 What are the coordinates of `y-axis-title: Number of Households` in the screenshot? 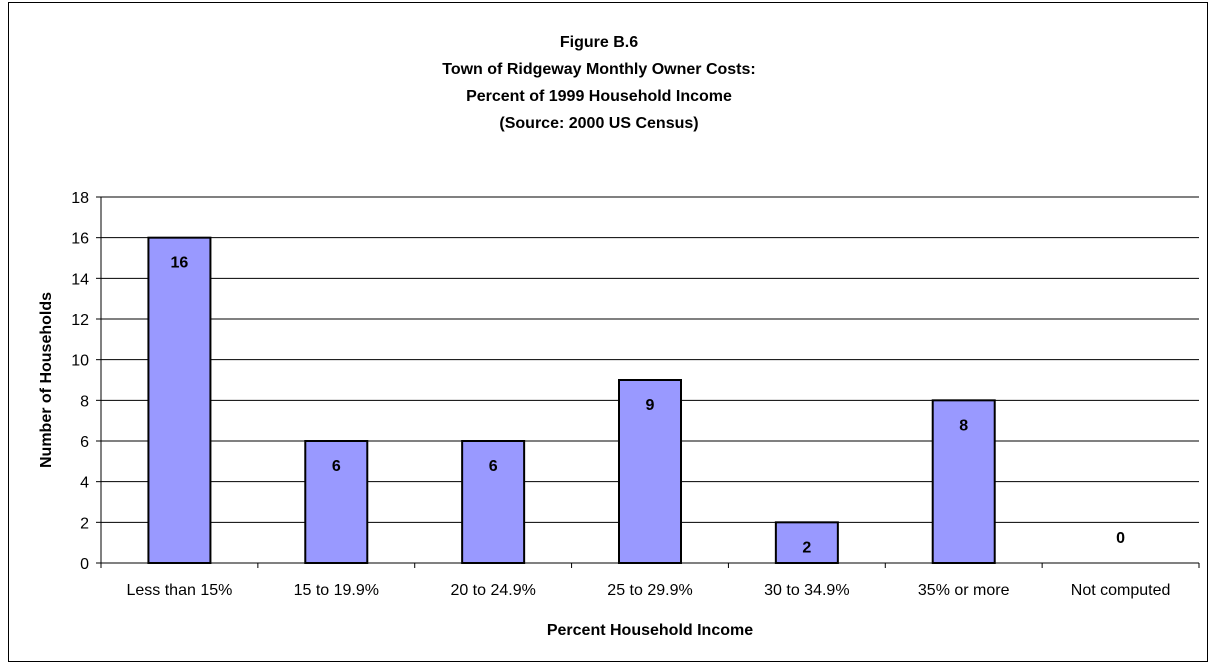 It's located at (46, 380).